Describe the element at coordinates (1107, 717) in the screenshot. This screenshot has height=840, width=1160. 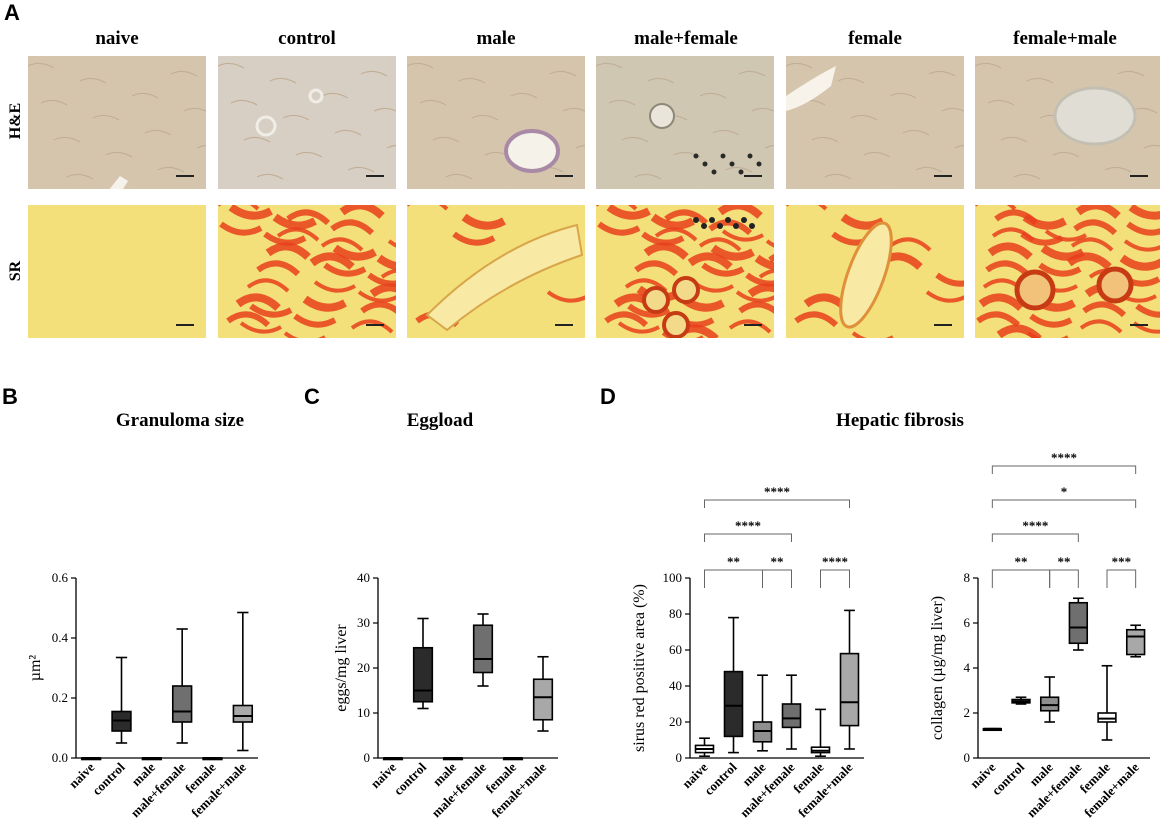
I see `box-female` at that location.